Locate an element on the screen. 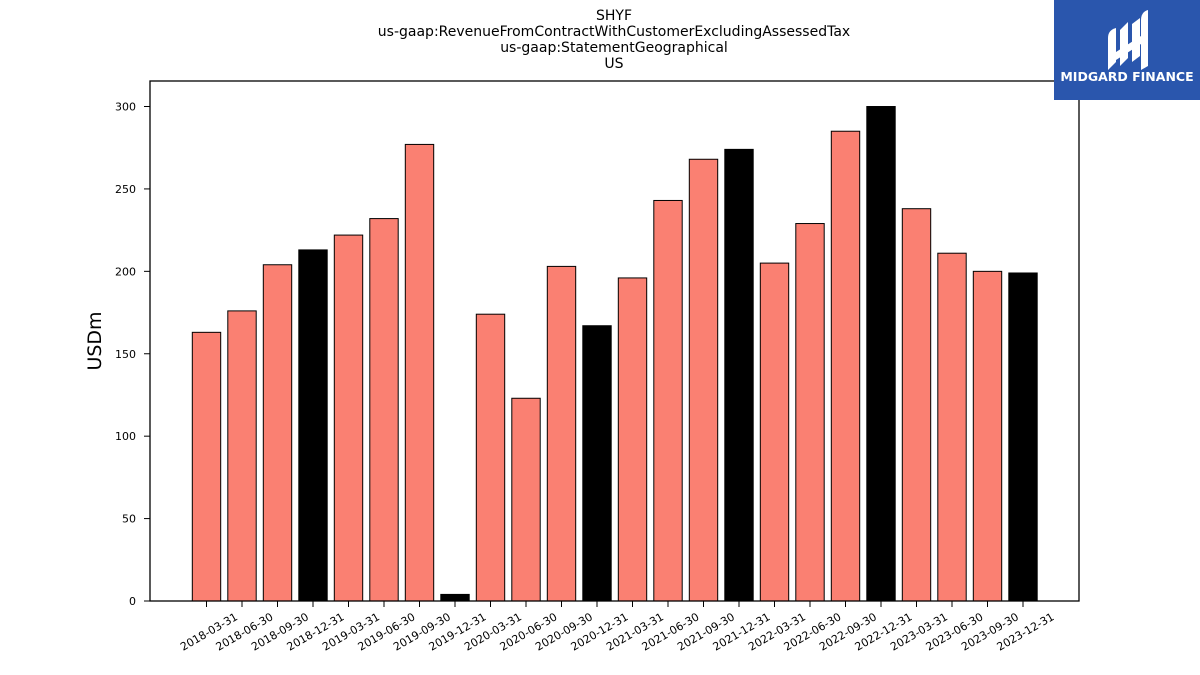 The height and width of the screenshot is (675, 1200). midgard-logo-icon is located at coordinates (1128, 40).